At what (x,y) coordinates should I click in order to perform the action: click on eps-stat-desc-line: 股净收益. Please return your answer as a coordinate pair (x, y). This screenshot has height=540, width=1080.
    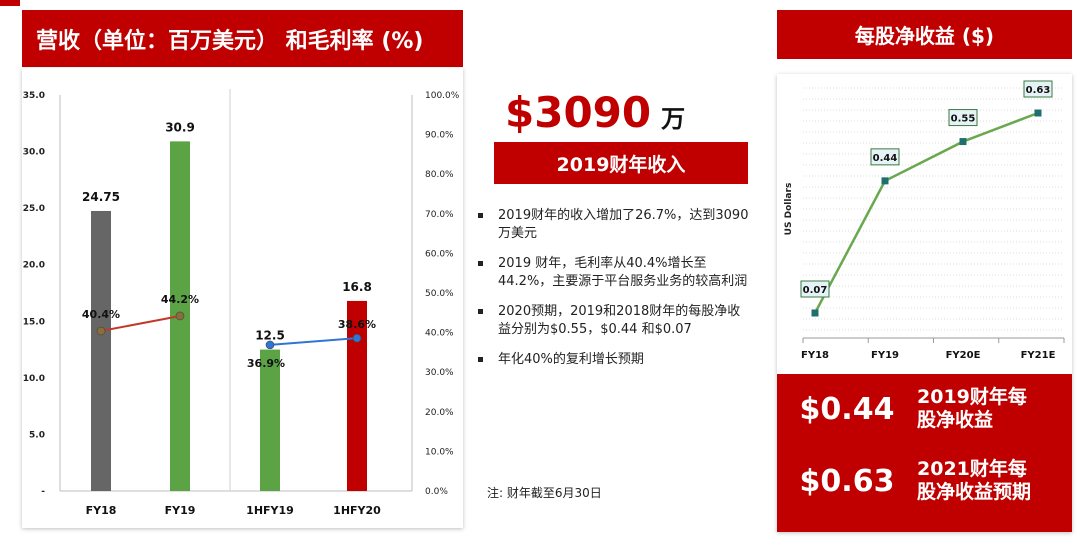
    Looking at the image, I should click on (955, 420).